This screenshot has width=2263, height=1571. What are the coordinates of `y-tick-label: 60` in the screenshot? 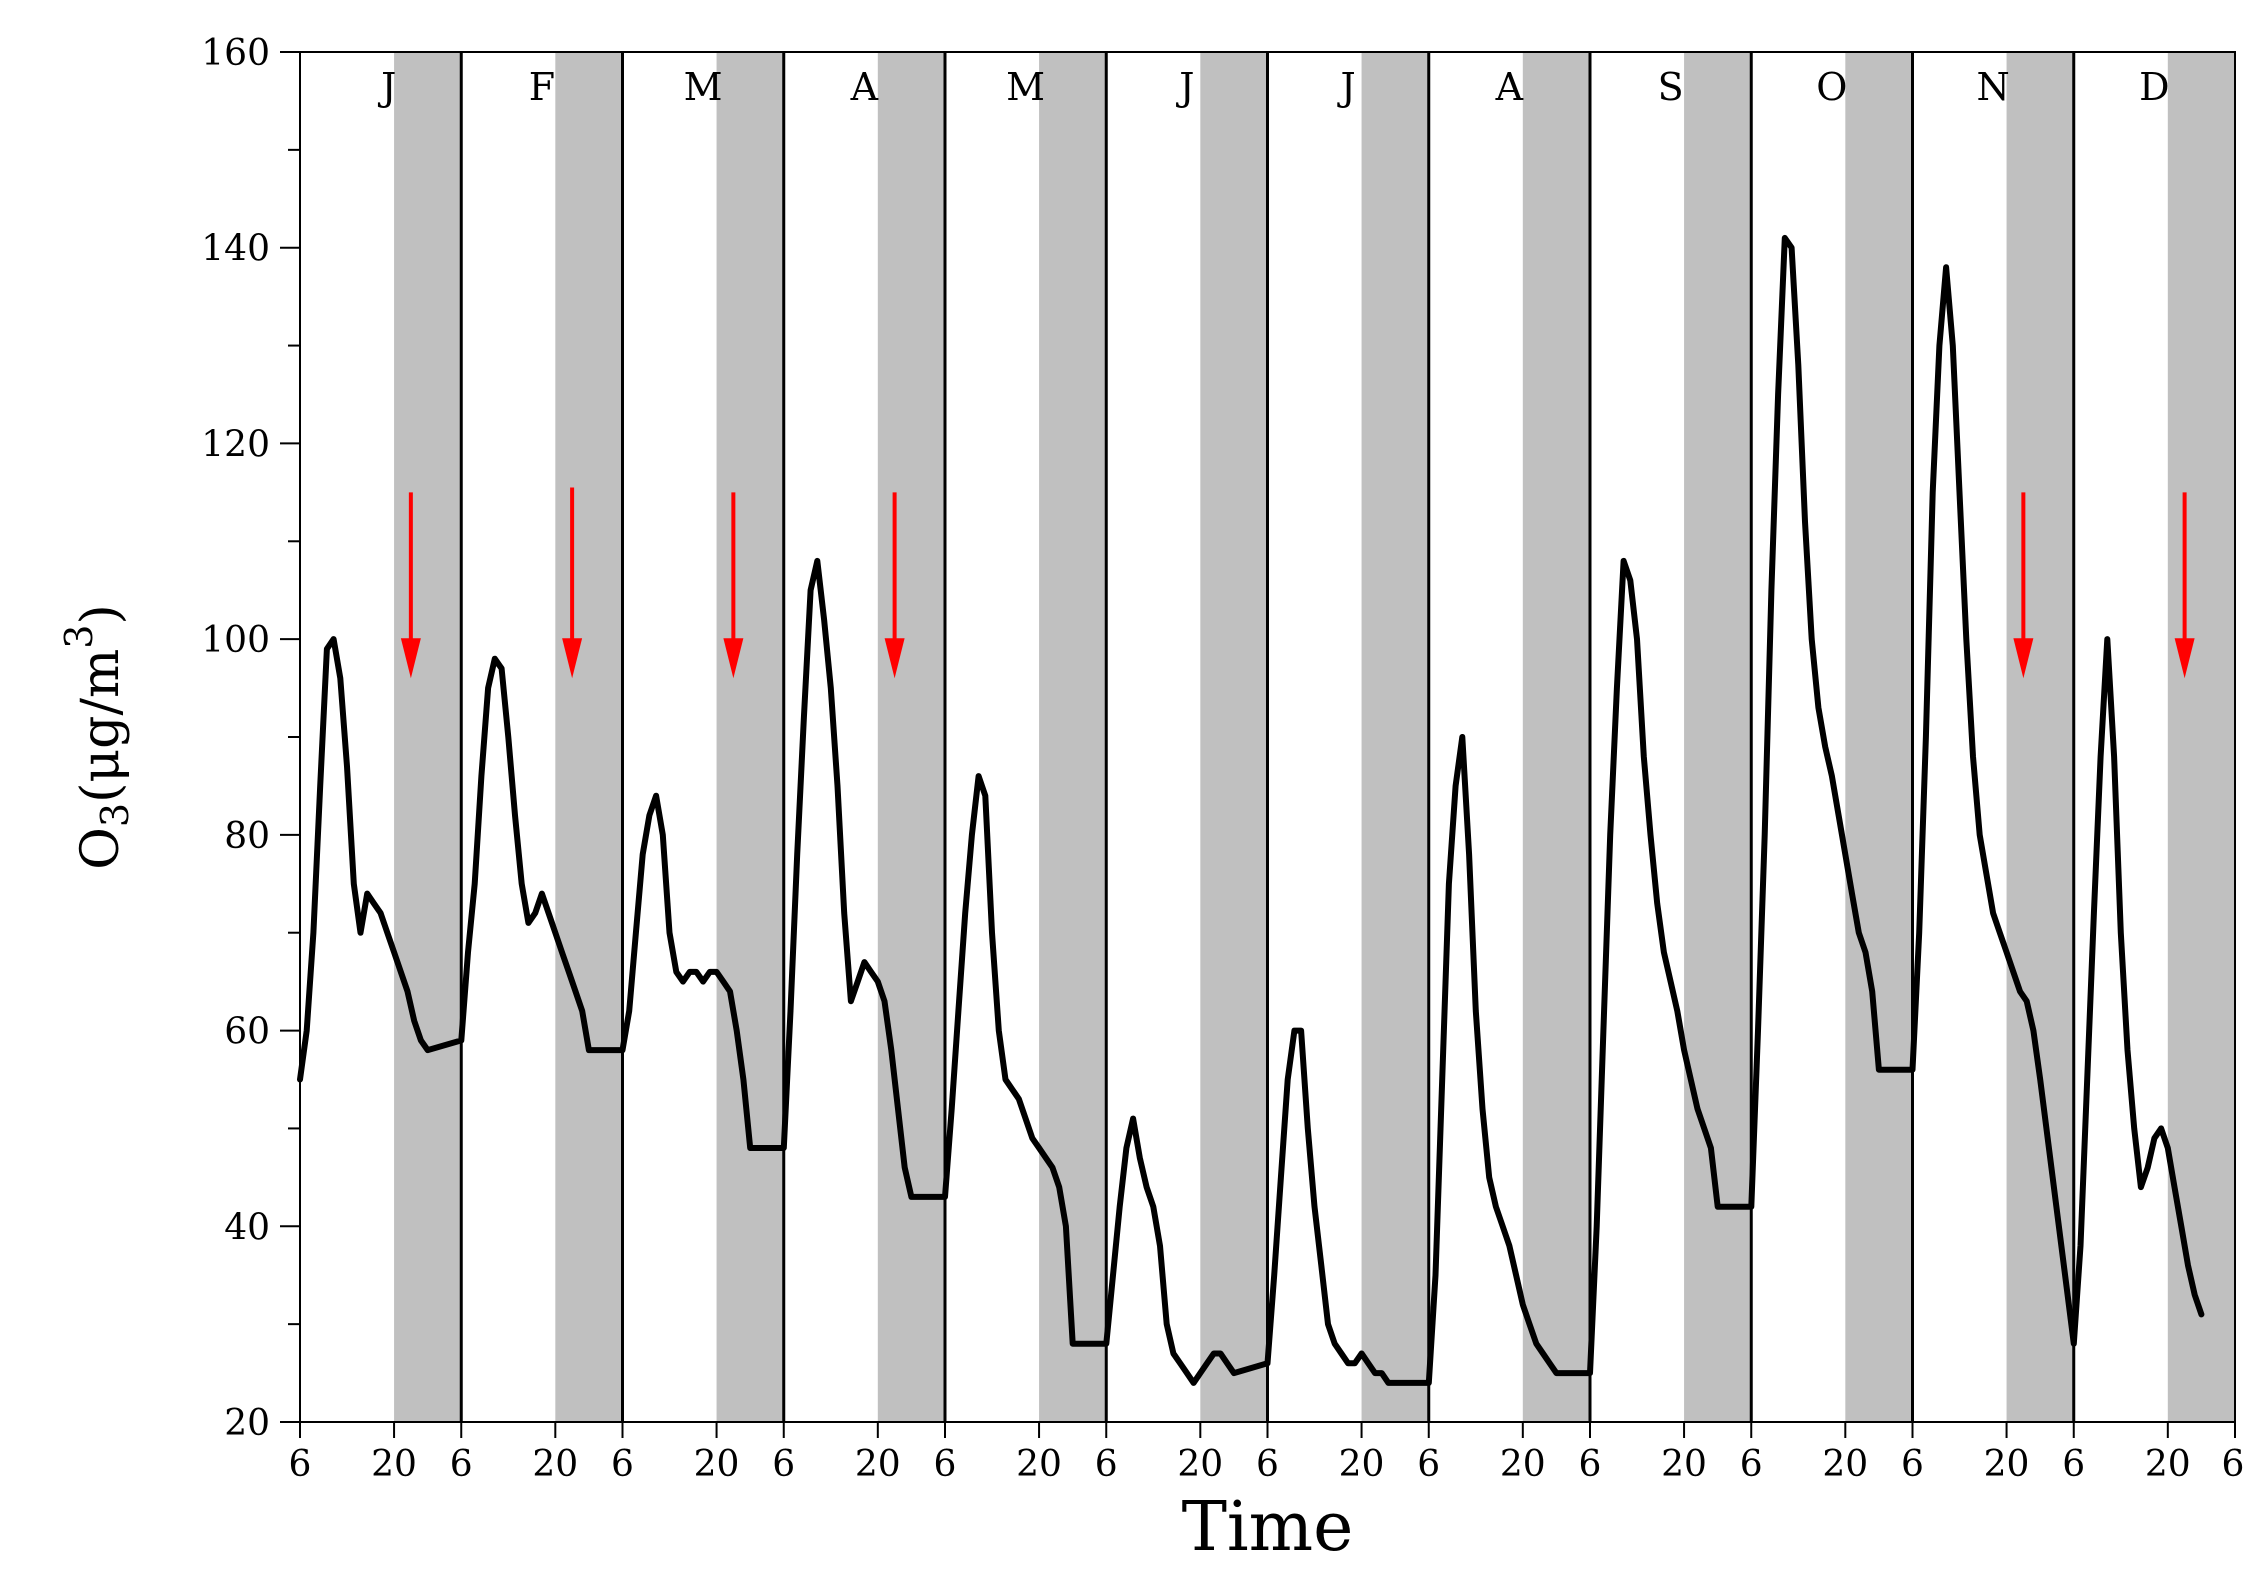 It's located at (247, 1032).